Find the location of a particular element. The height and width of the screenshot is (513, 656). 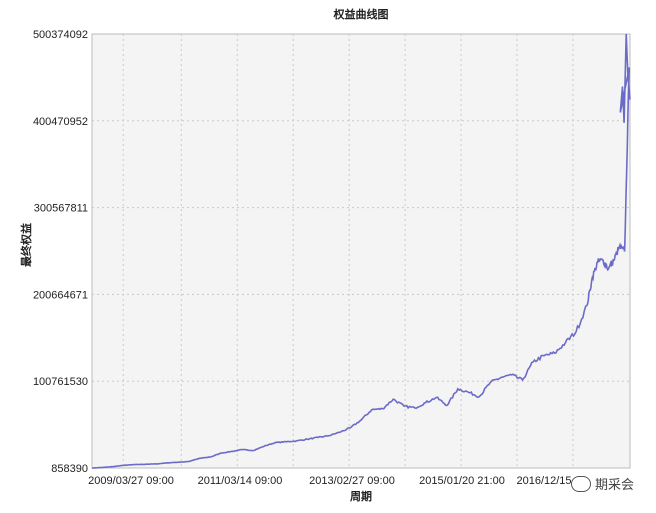

y-tick-label: 200664671 is located at coordinates (60, 295).